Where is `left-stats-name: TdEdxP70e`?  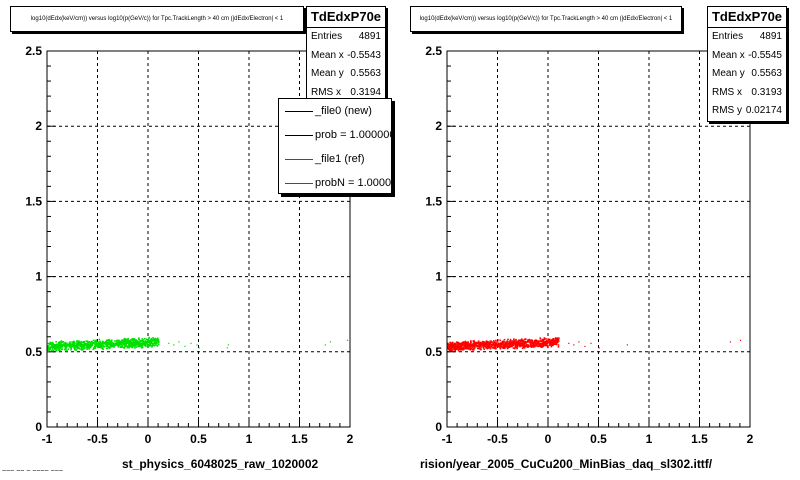 left-stats-name: TdEdxP70e is located at coordinates (346, 17).